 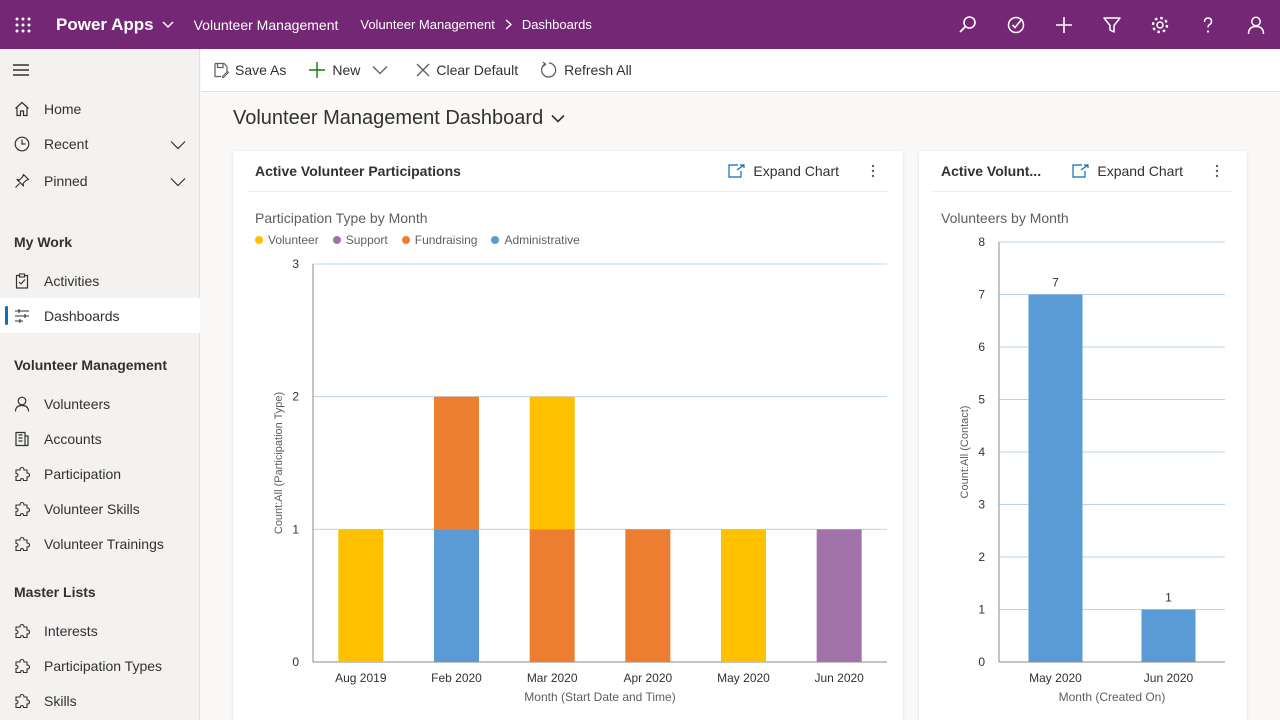 I want to click on expand-chart-label: Expand Chart, so click(x=1140, y=171).